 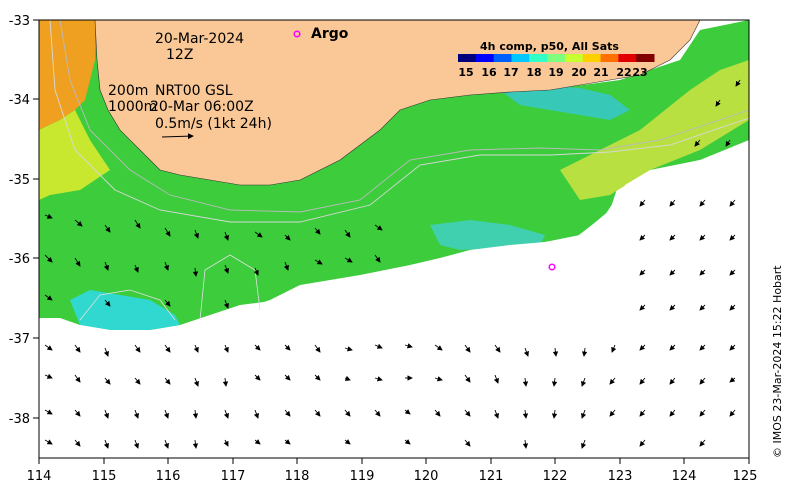 What do you see at coordinates (549, 46) in the screenshot?
I see `colorbar-title: 4h comp, p50, All Sats` at bounding box center [549, 46].